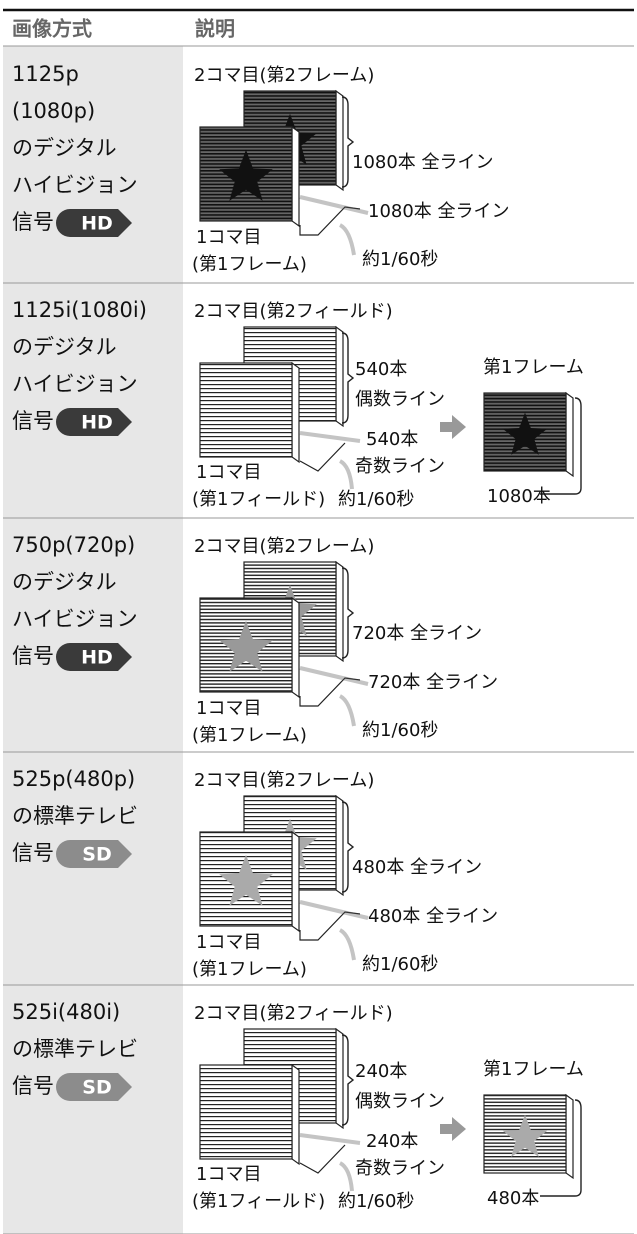  What do you see at coordinates (73, 545) in the screenshot?
I see `format-text: 750p(720p)` at bounding box center [73, 545].